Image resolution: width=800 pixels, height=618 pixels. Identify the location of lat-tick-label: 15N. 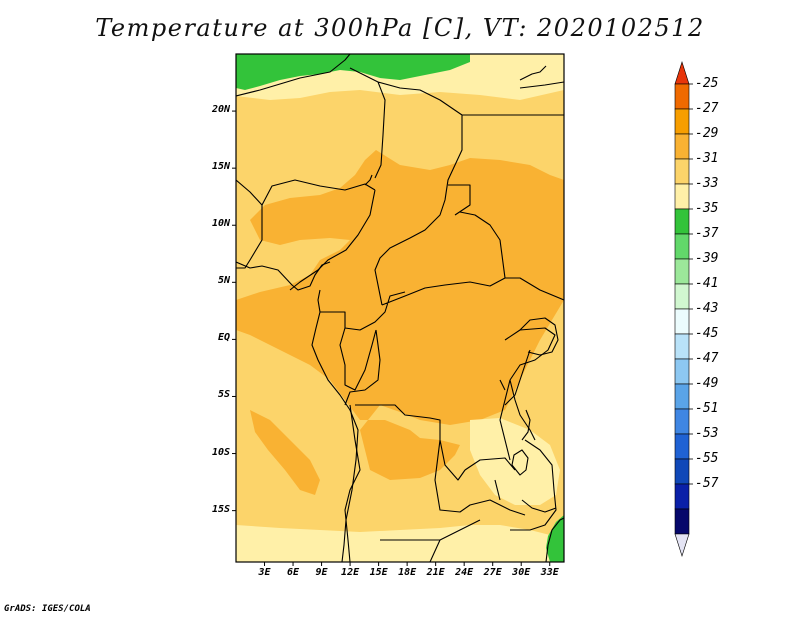
(220, 167).